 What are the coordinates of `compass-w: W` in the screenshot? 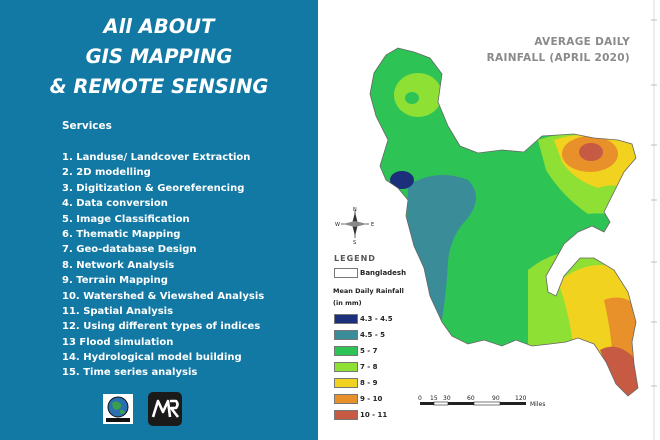 It's located at (337, 225).